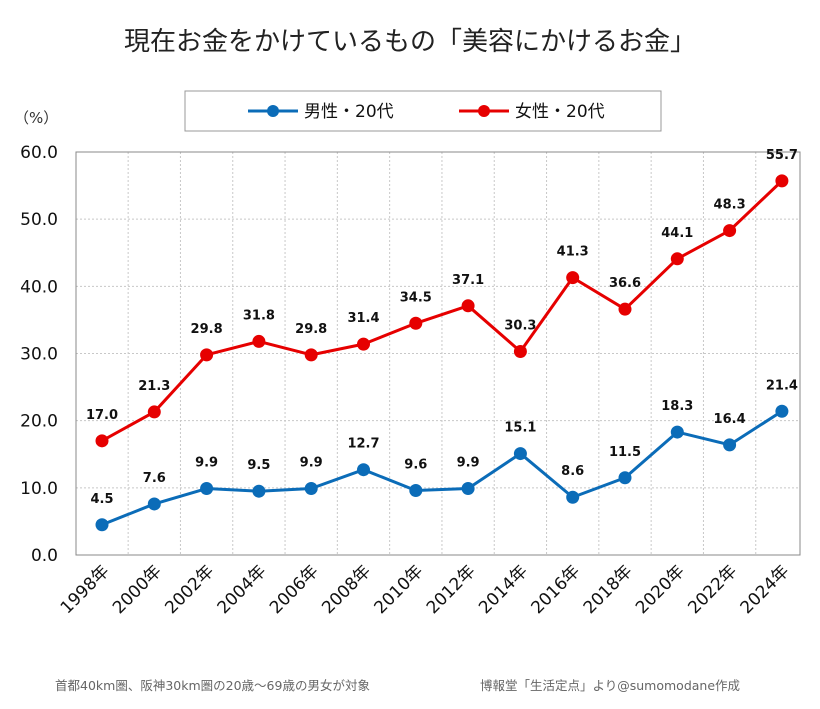 The image size is (820, 709). I want to click on data-label: 36.6, so click(625, 283).